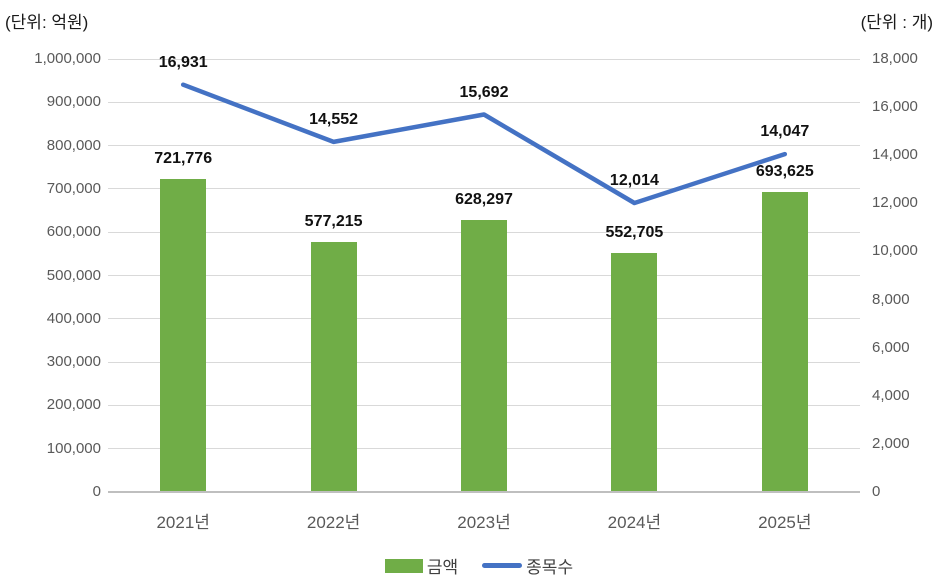 Image resolution: width=938 pixels, height=584 pixels. What do you see at coordinates (73, 275) in the screenshot?
I see `left-axis-tick-label: 500,000` at bounding box center [73, 275].